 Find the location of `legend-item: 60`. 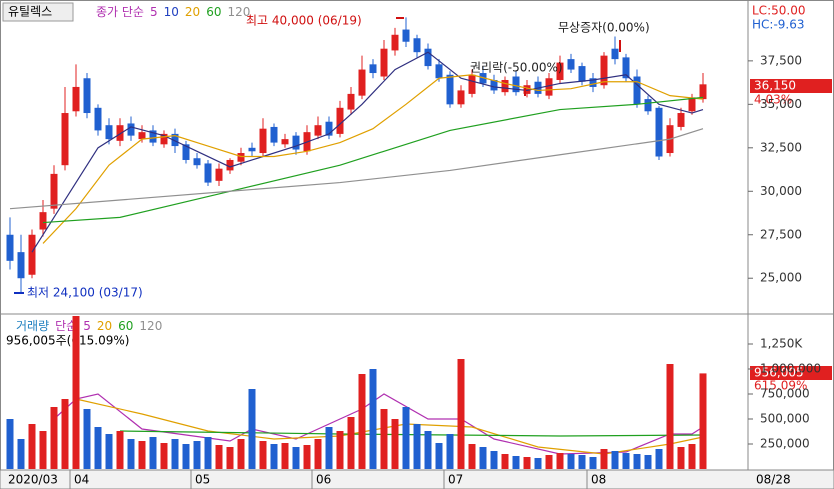

legend-item: 60 is located at coordinates (213, 12).